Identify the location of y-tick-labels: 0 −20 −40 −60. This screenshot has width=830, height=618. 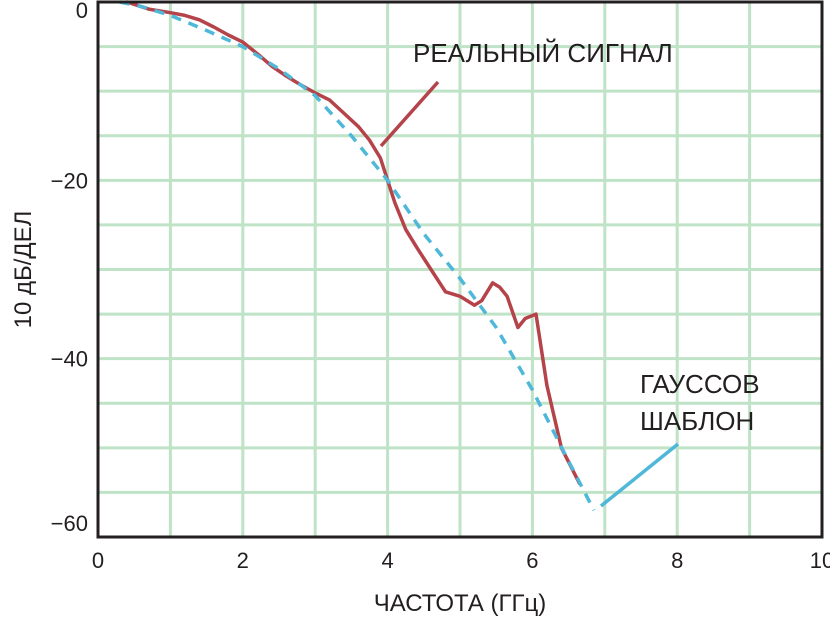
(69, 268).